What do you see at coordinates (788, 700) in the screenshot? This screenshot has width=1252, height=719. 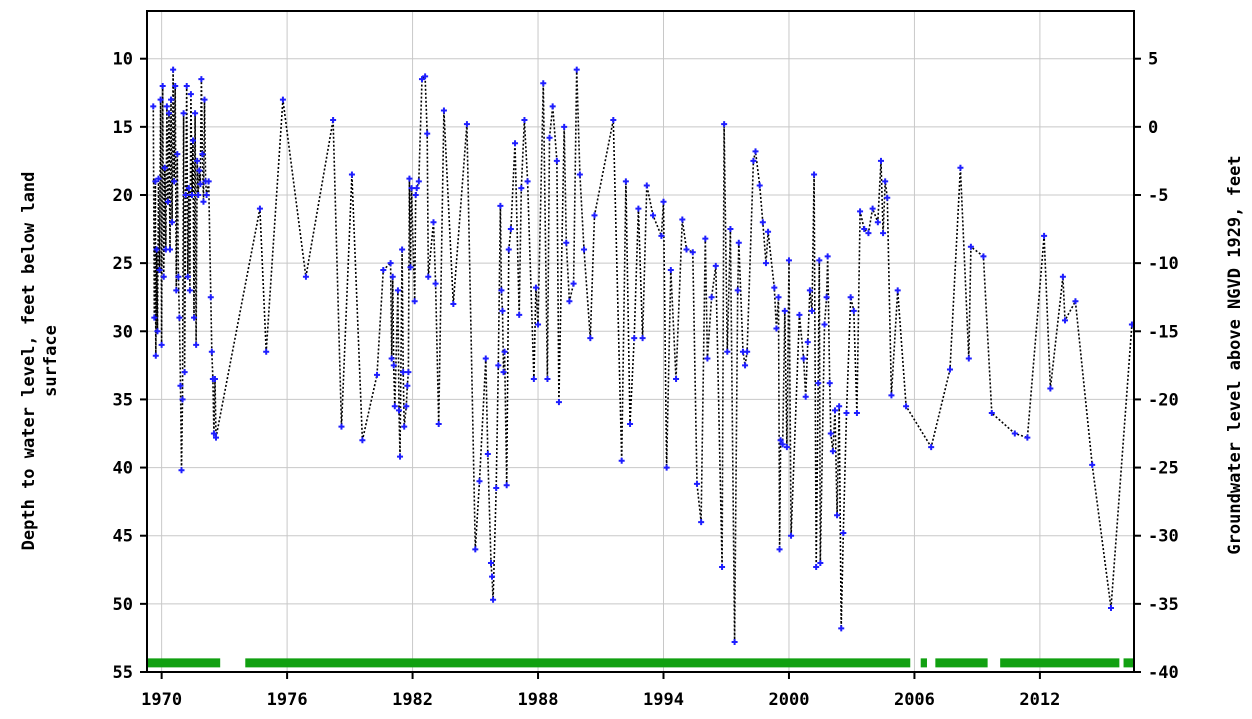 I see `x-tick-label-2000: 2000` at bounding box center [788, 700].